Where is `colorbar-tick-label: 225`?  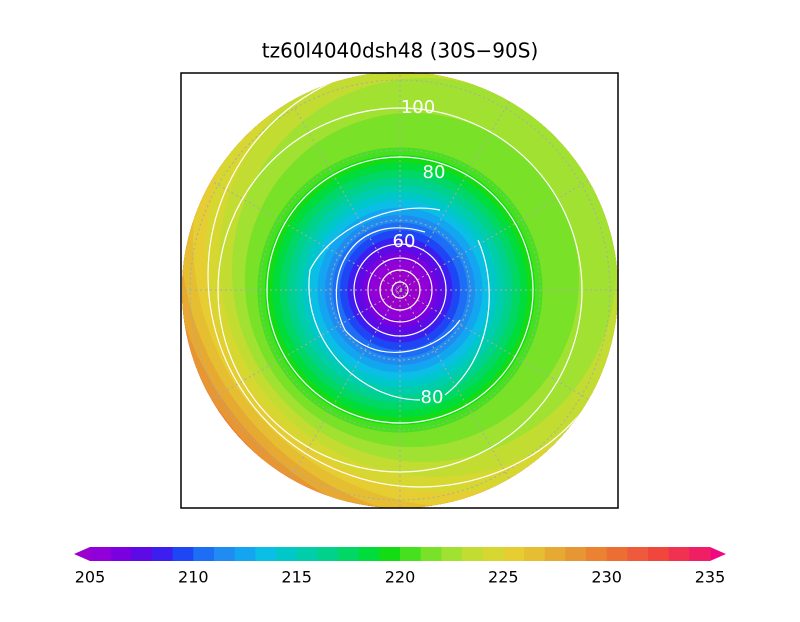 colorbar-tick-label: 225 is located at coordinates (503, 577).